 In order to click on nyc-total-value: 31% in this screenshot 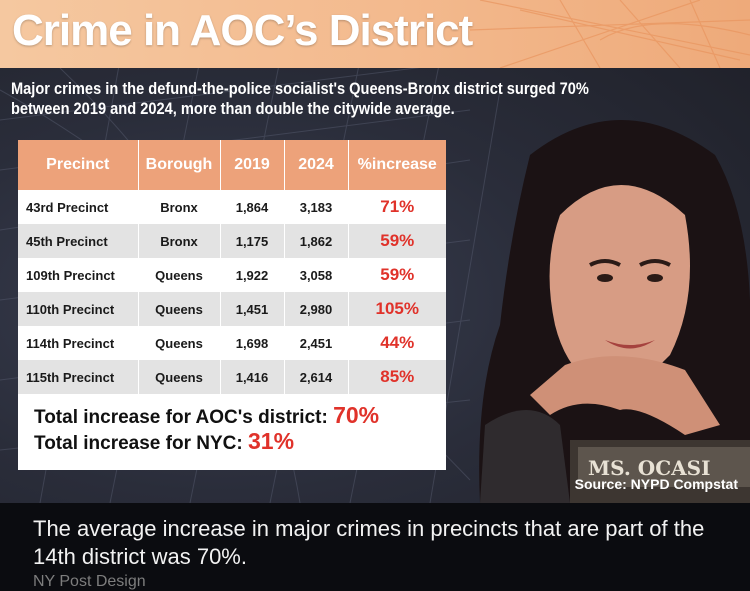, I will do `click(271, 441)`.